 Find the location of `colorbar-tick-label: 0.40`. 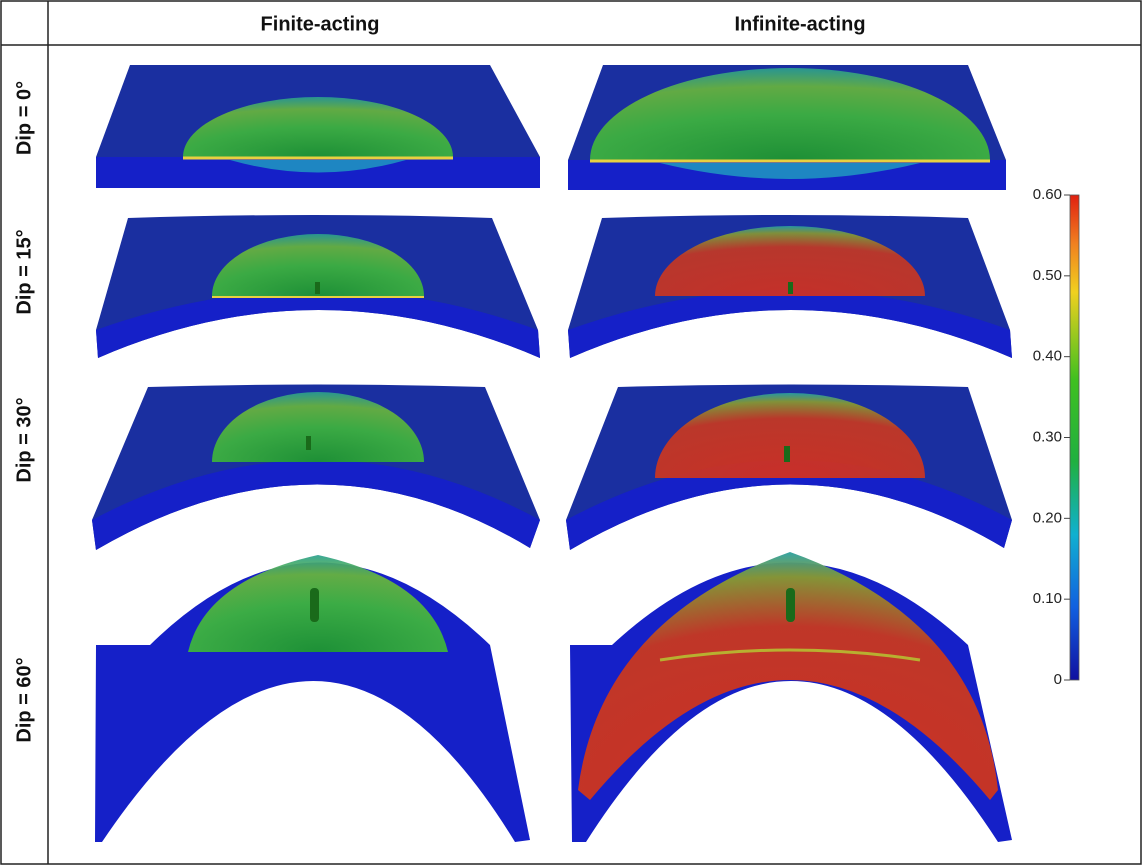

colorbar-tick-label: 0.40 is located at coordinates (1047, 356).